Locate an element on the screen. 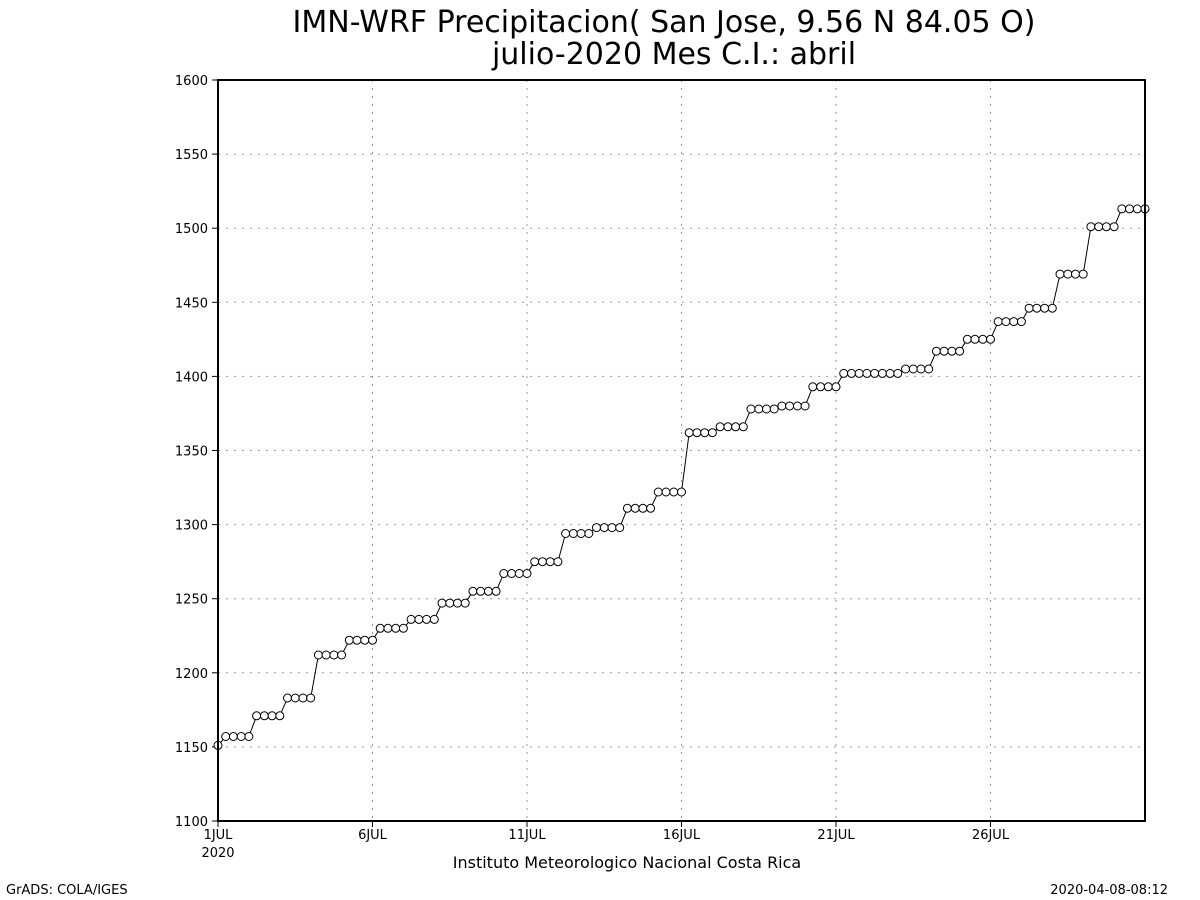  y-tick-label: 1500 is located at coordinates (191, 229).